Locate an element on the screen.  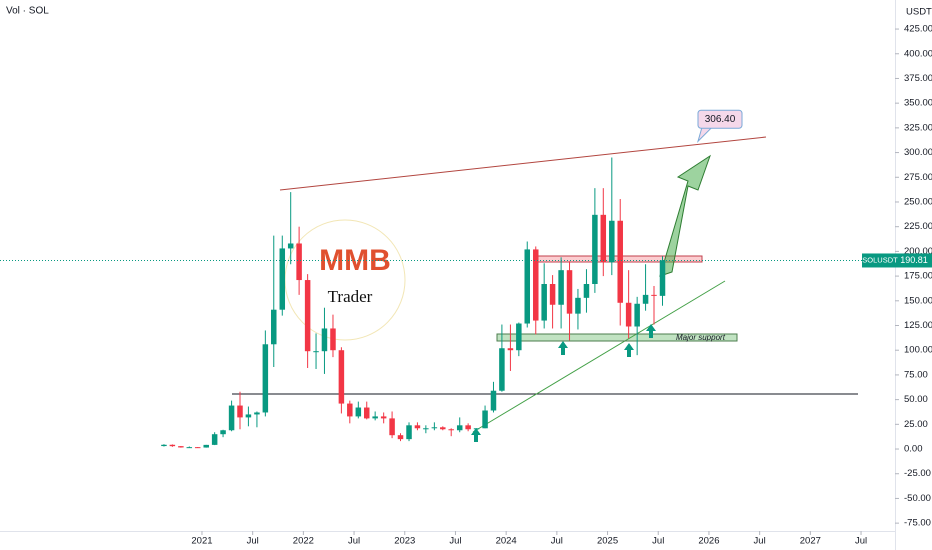
y-tick-label: 75.00 is located at coordinates (916, 374).